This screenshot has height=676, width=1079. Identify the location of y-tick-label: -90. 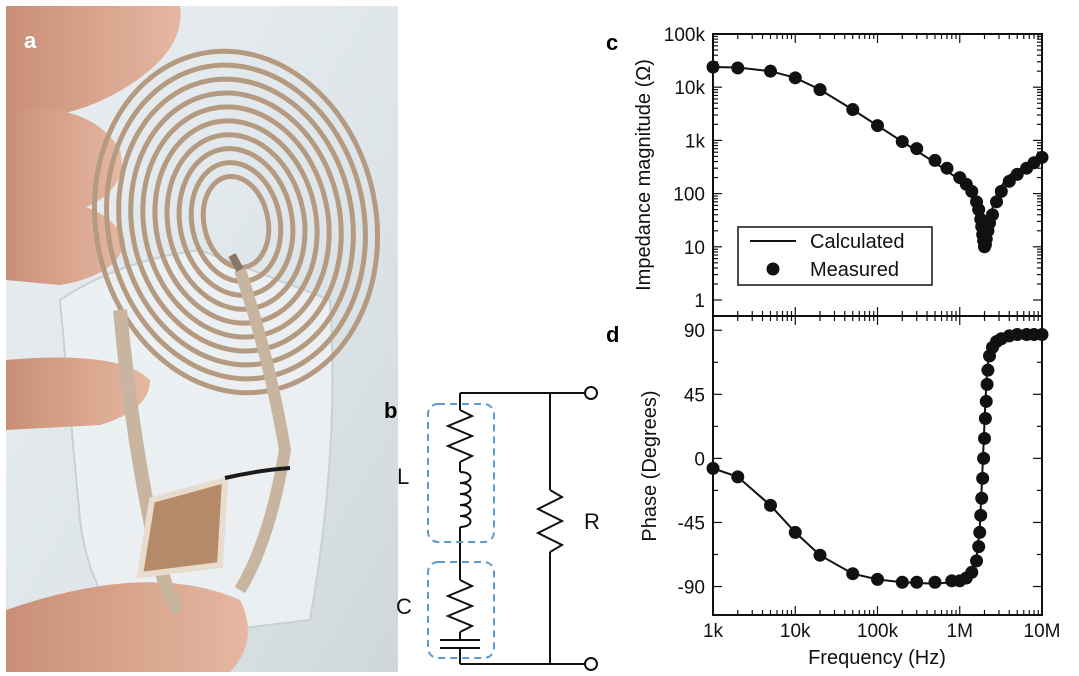
(691, 588).